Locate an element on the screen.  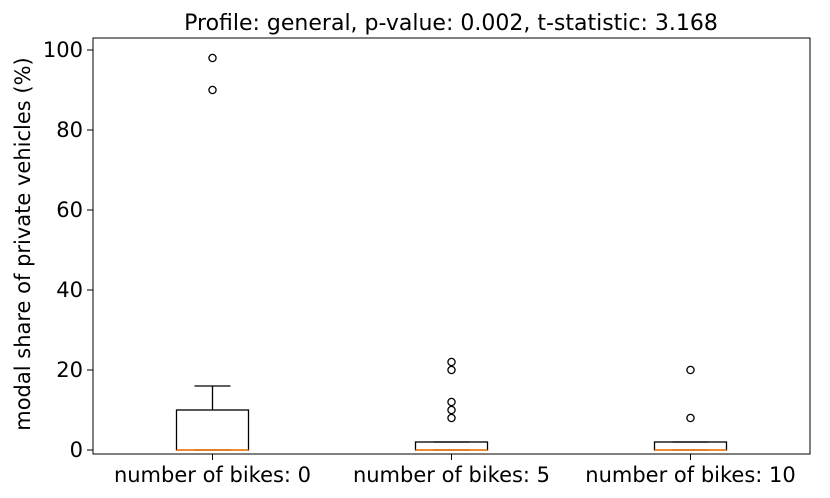
y-tick-label: 100 is located at coordinates (63, 50).